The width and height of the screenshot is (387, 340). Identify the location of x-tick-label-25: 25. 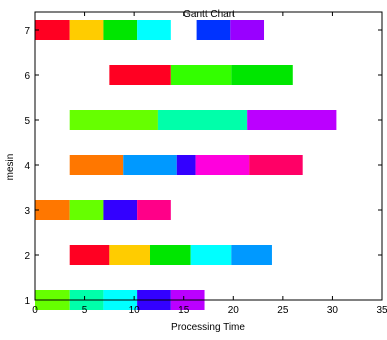
(283, 310).